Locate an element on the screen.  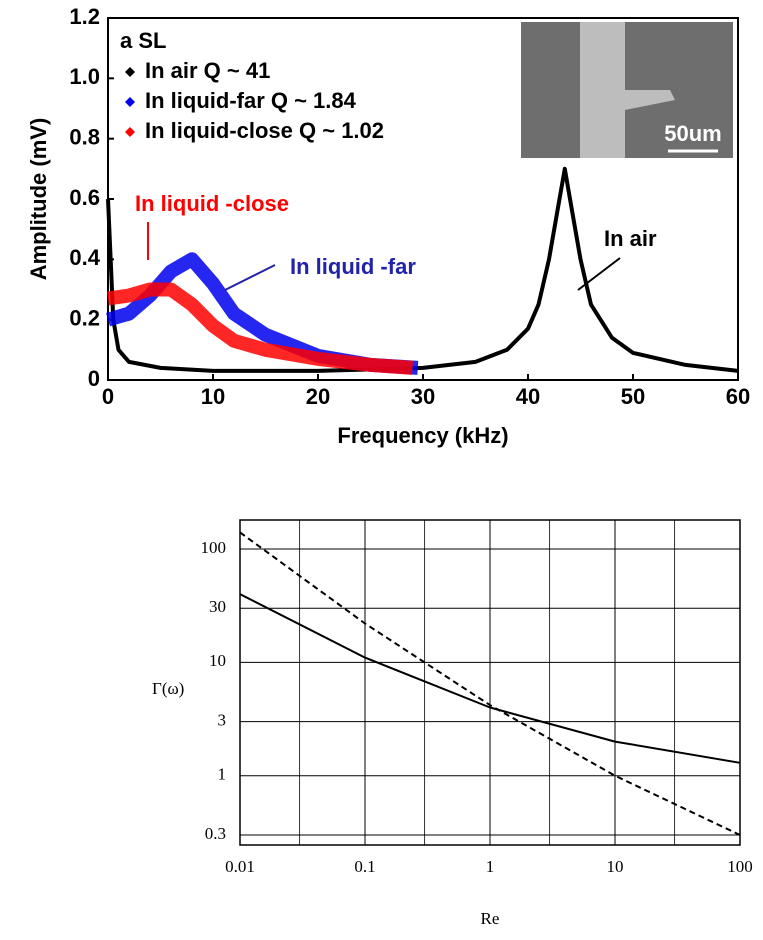
y-tick-label: 0.3 is located at coordinates (215, 833).